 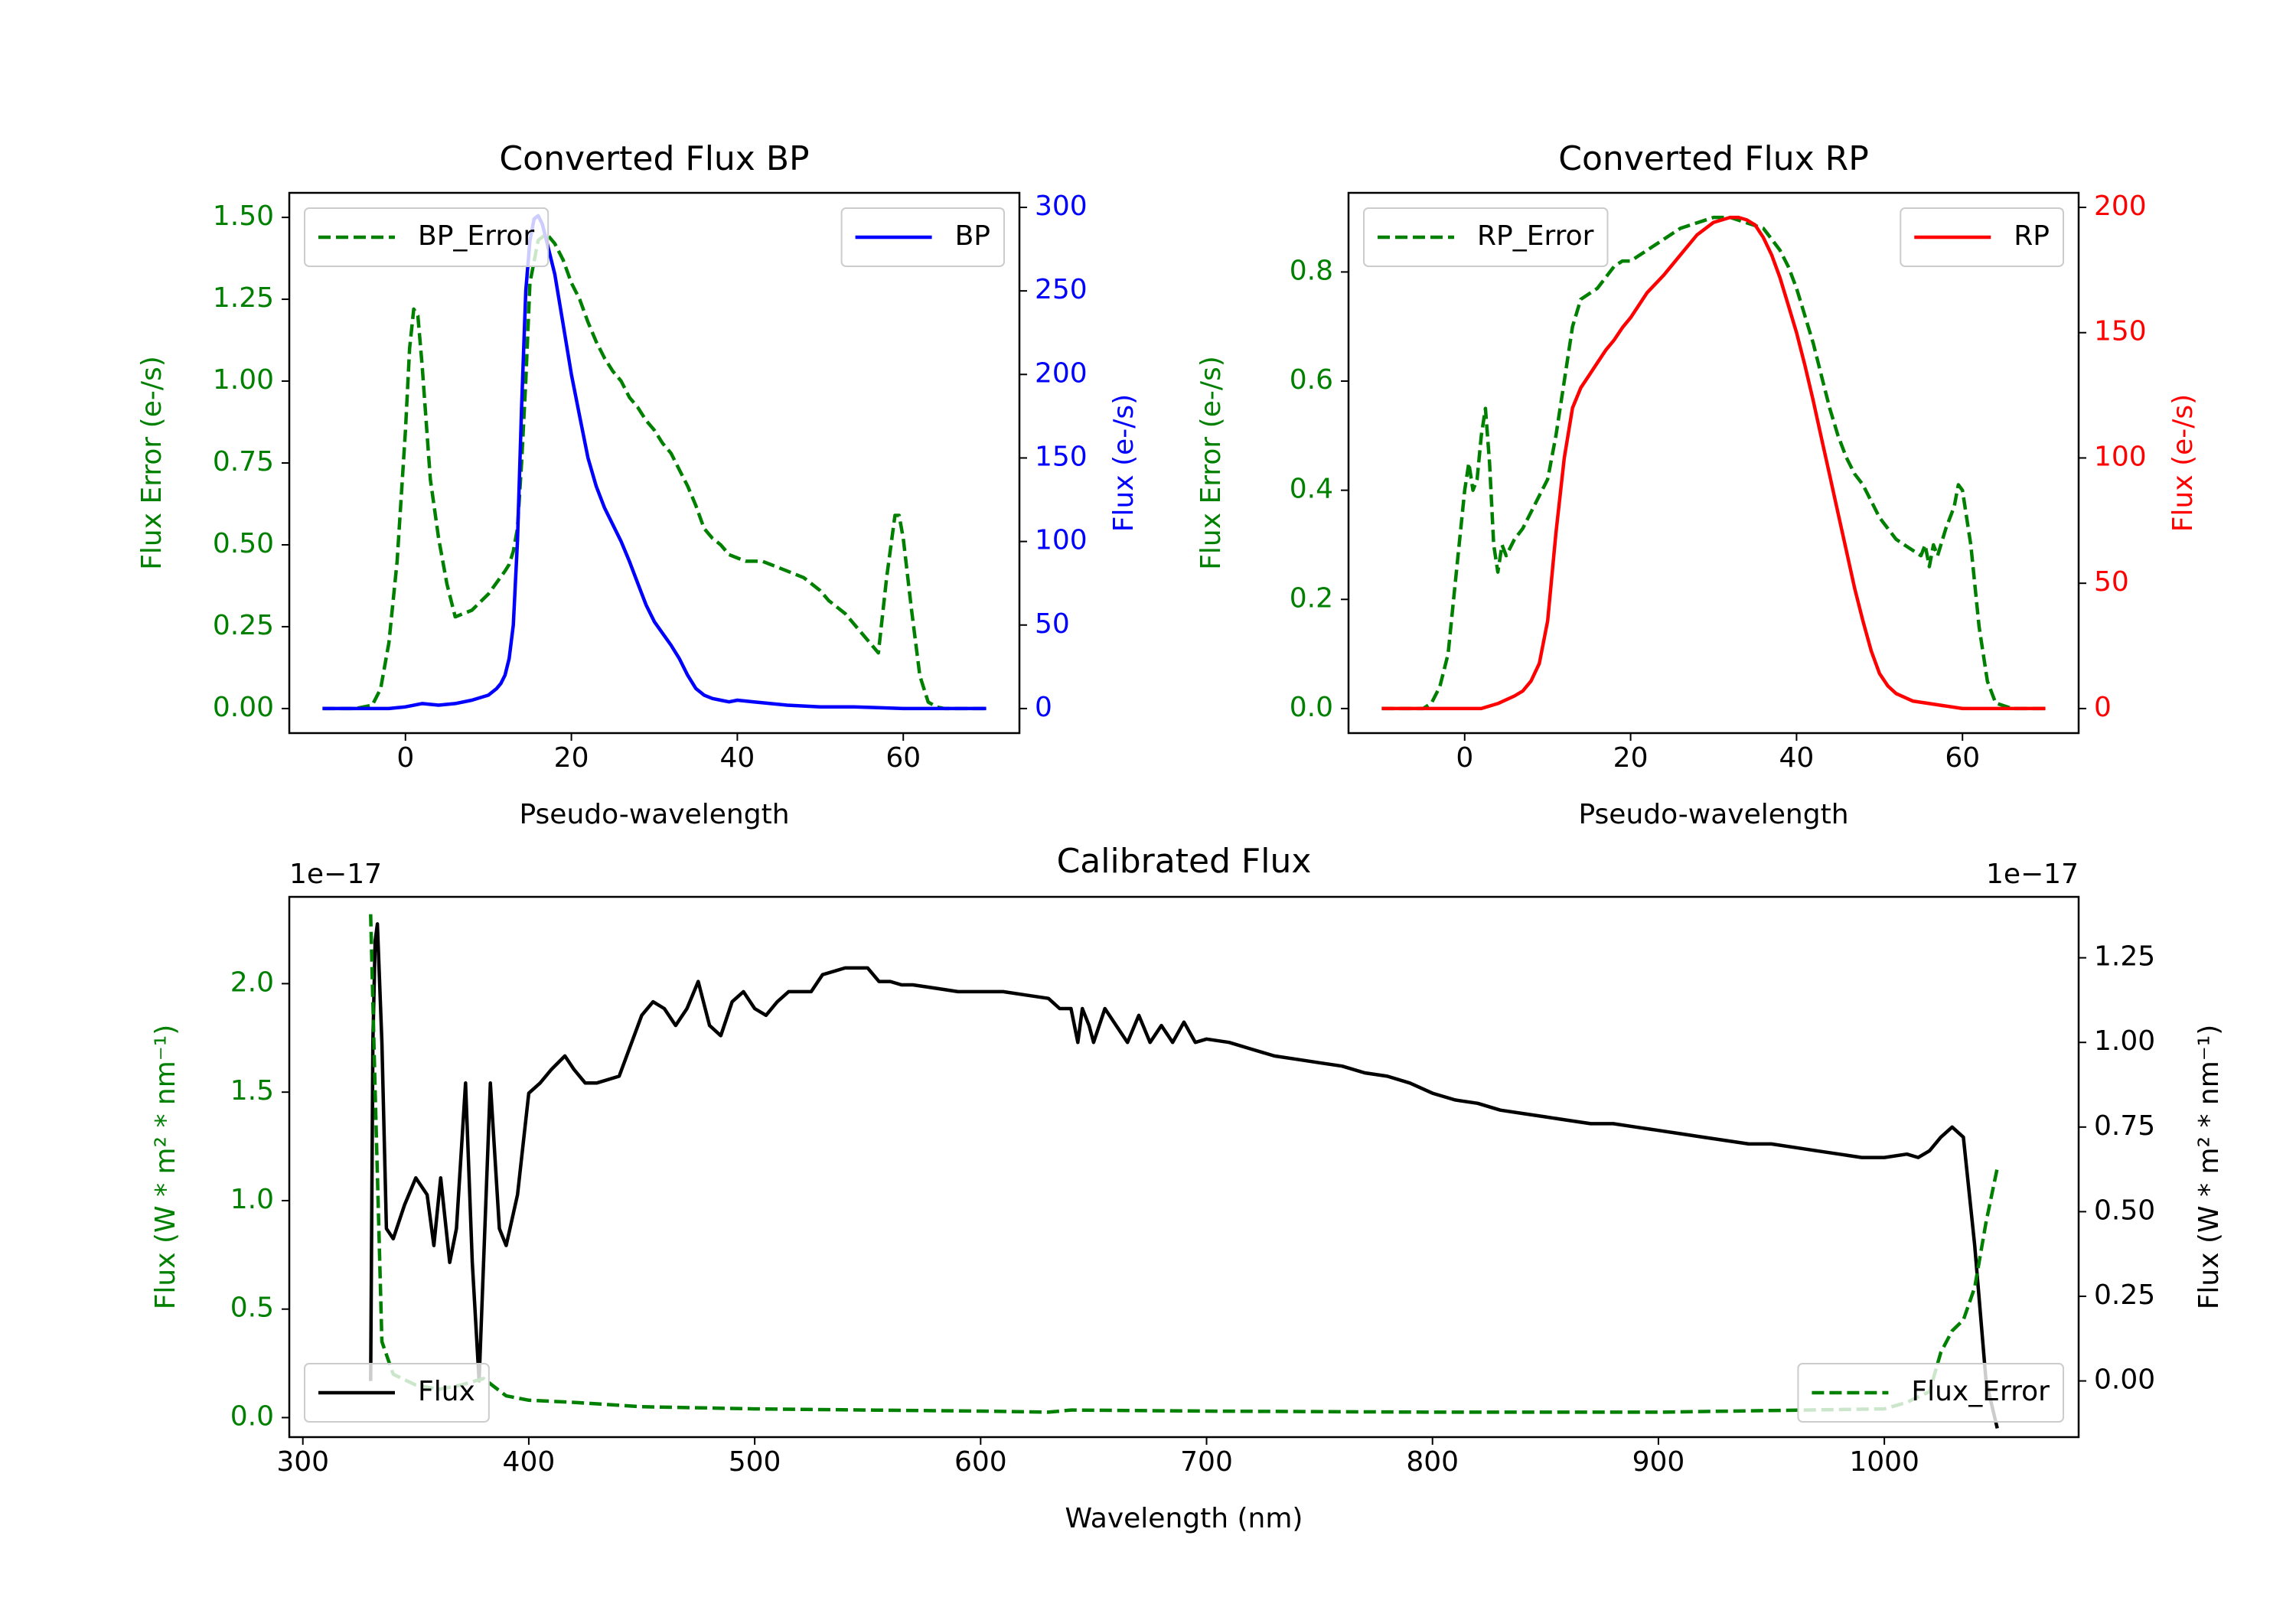 I want to click on rp-title: Converted Flux RP, so click(x=1713, y=158).